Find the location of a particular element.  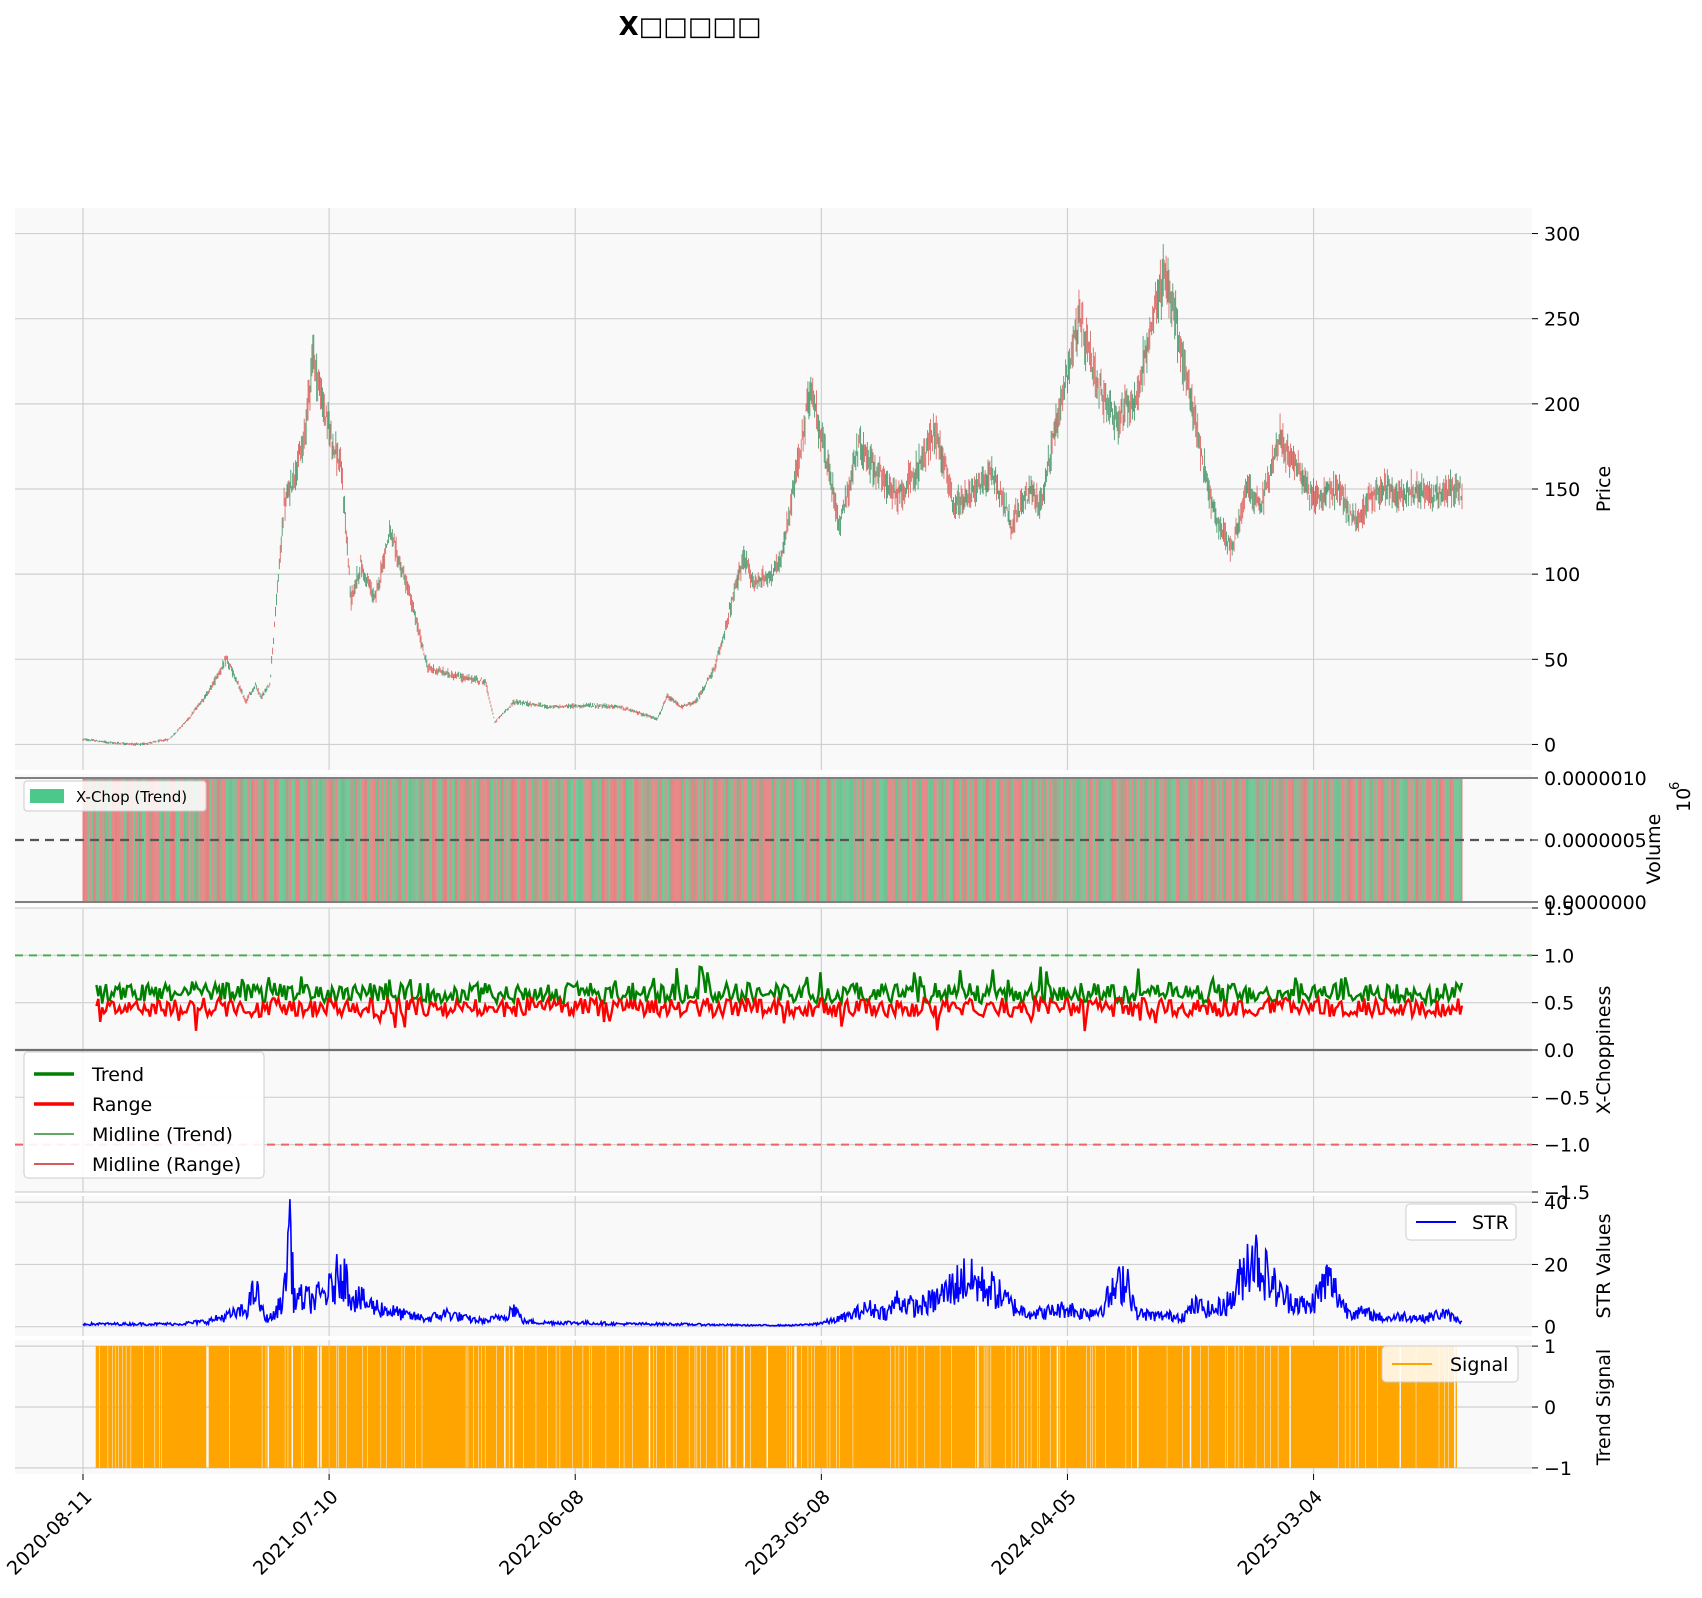

x-tick-label: 2024-04-05 is located at coordinates (1034, 1533).